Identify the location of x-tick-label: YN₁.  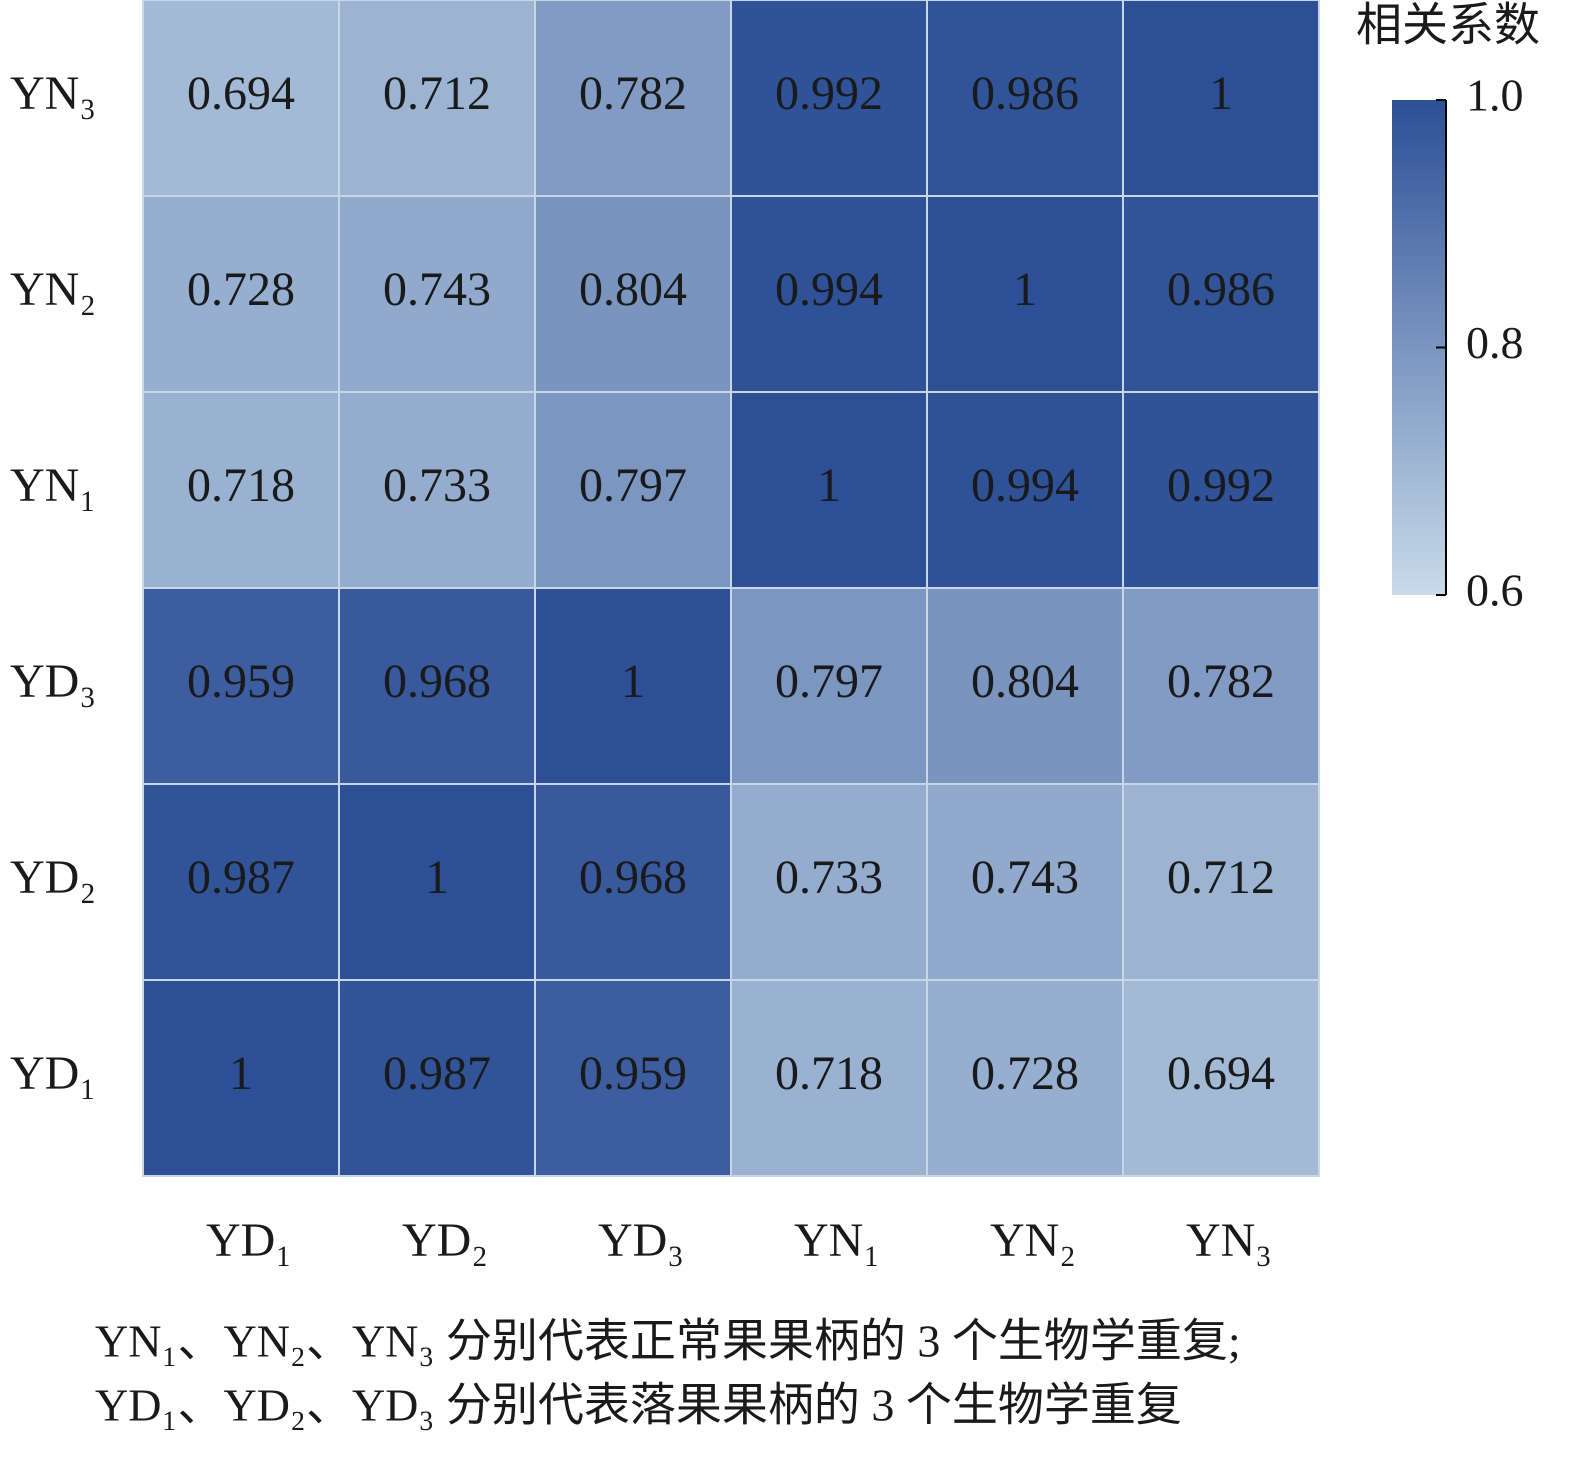
(837, 1240).